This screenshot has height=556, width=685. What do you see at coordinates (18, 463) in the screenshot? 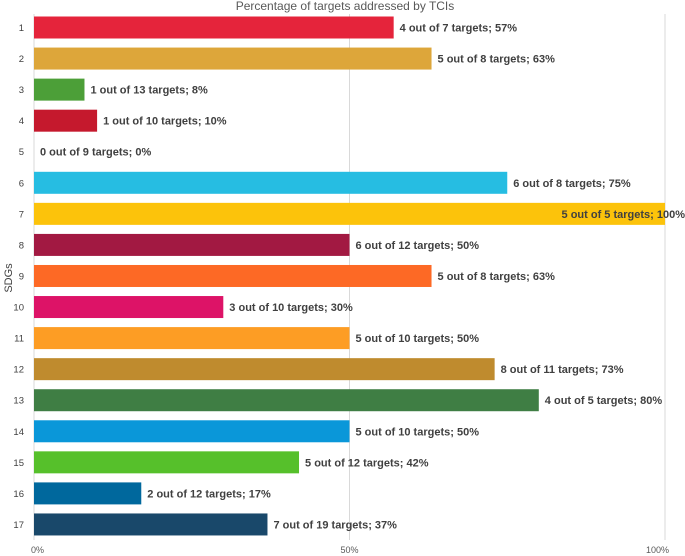
I see `y-tick-label: 15` at bounding box center [18, 463].